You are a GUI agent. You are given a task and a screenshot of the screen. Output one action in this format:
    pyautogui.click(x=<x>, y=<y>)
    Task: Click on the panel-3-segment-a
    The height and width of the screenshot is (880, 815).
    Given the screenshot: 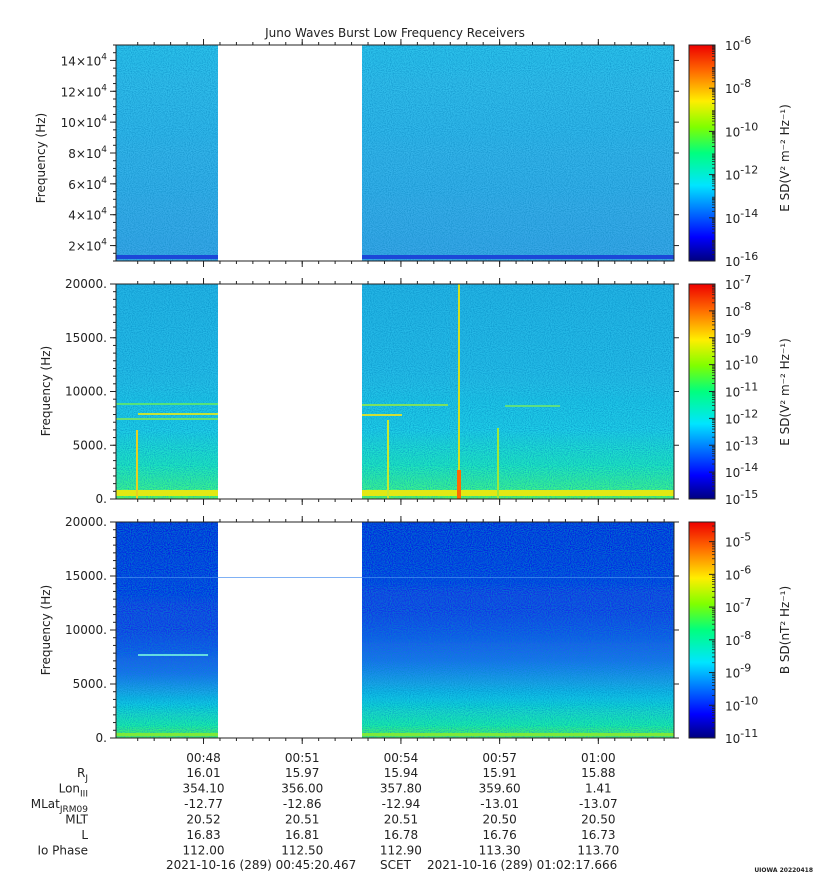 What is the action you would take?
    pyautogui.click(x=167, y=630)
    